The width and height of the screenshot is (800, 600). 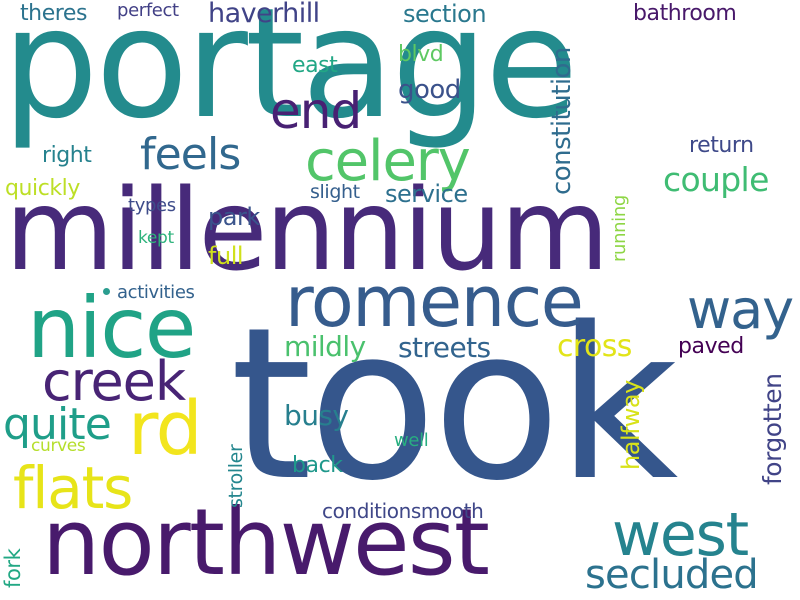 What do you see at coordinates (111, 328) in the screenshot?
I see `word-nice: nice` at bounding box center [111, 328].